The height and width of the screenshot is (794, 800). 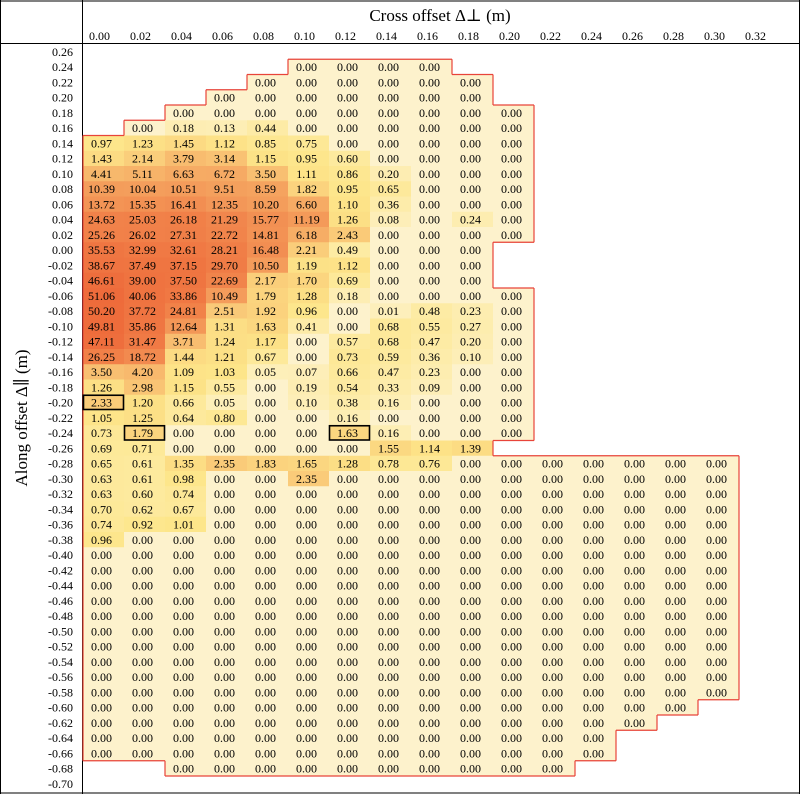 What do you see at coordinates (101, 525) in the screenshot?
I see `cell-value: 0.74` at bounding box center [101, 525].